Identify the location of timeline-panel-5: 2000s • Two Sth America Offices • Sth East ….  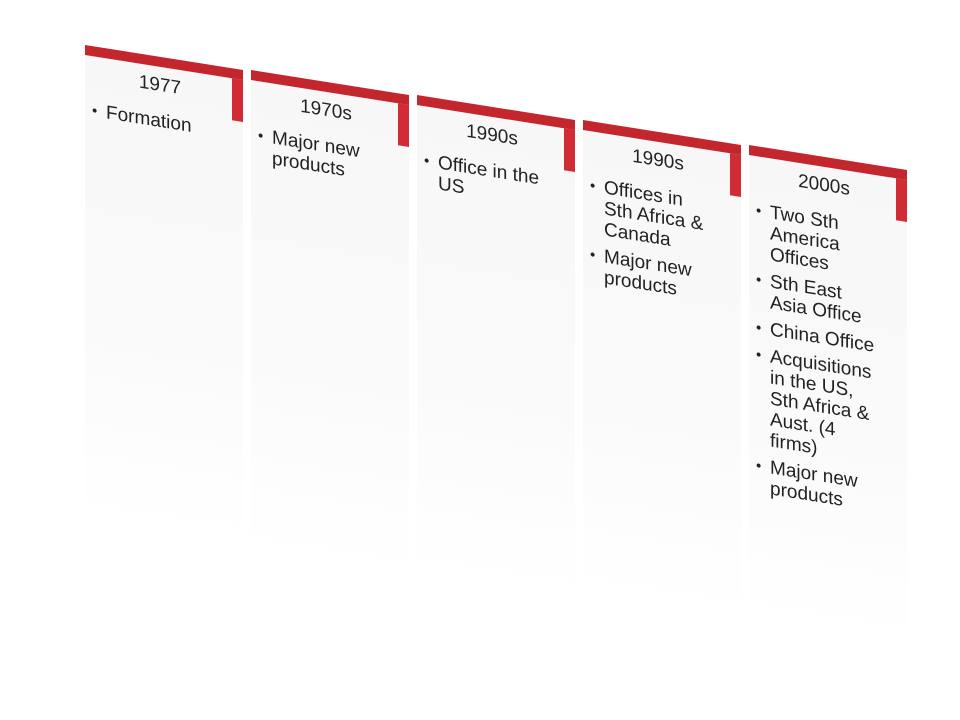
(828, 393).